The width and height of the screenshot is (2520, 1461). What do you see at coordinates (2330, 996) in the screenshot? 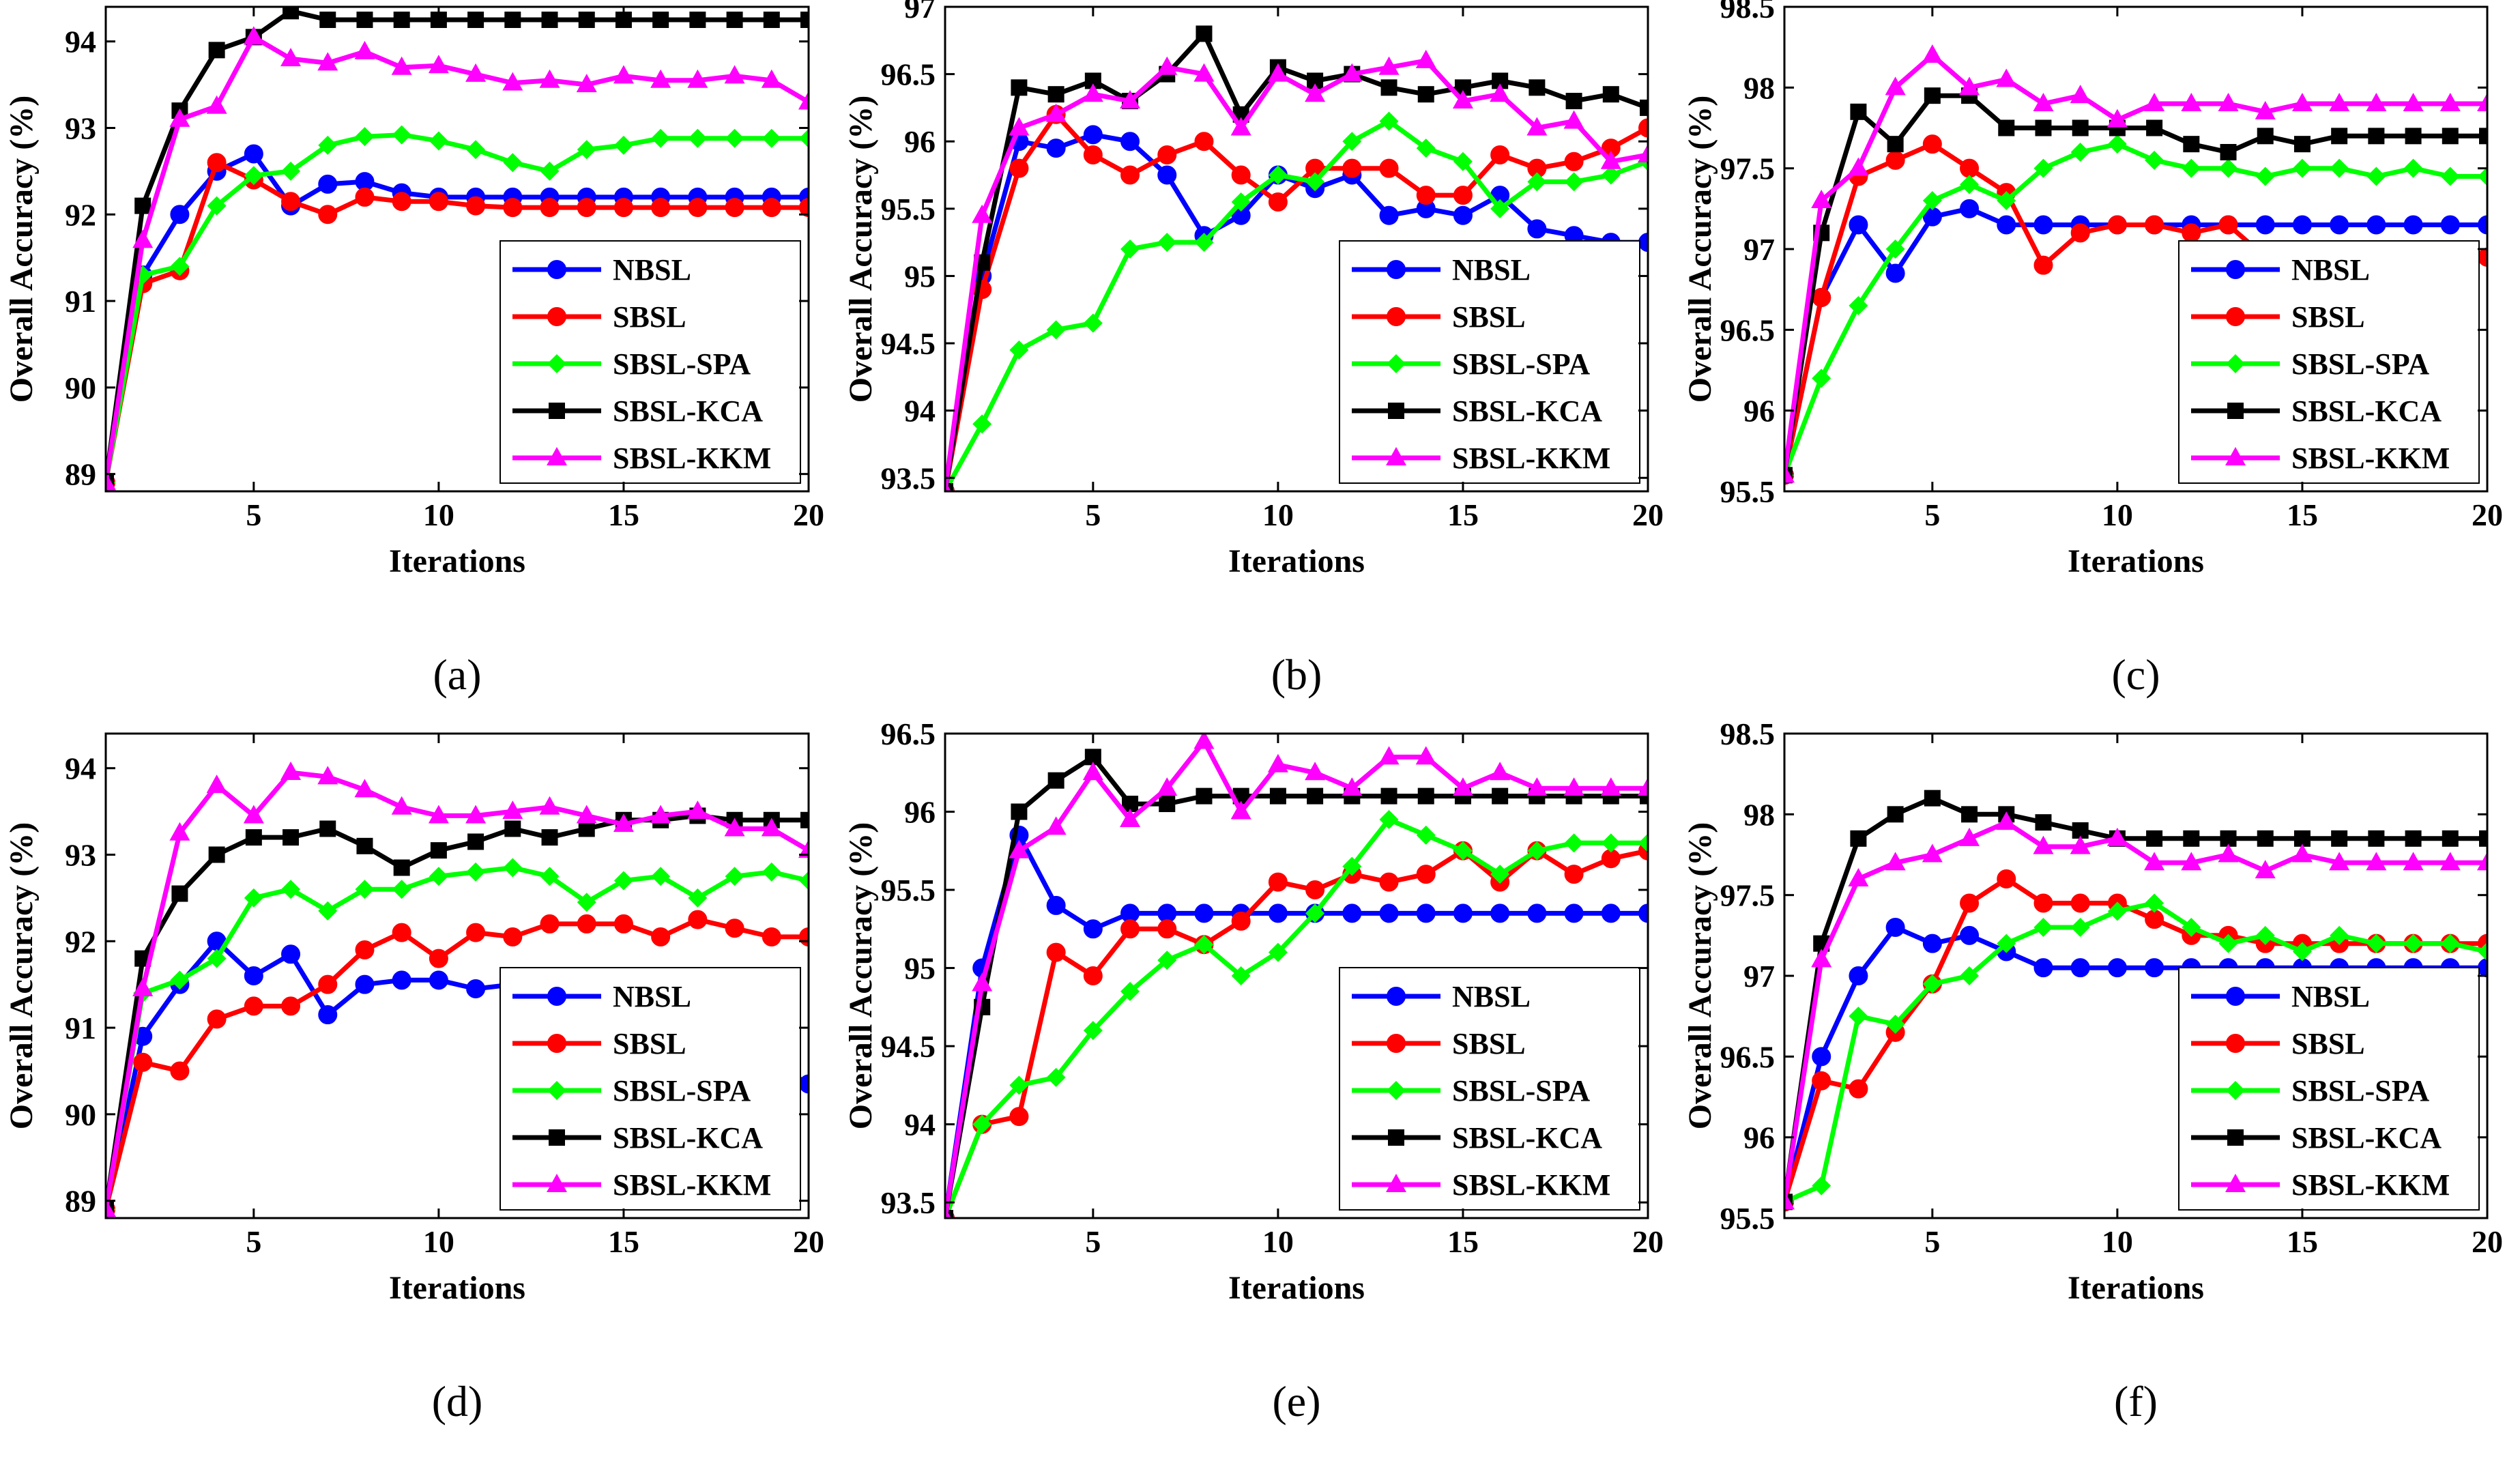
I see `legend-label-nbsl: NBSL` at bounding box center [2330, 996].